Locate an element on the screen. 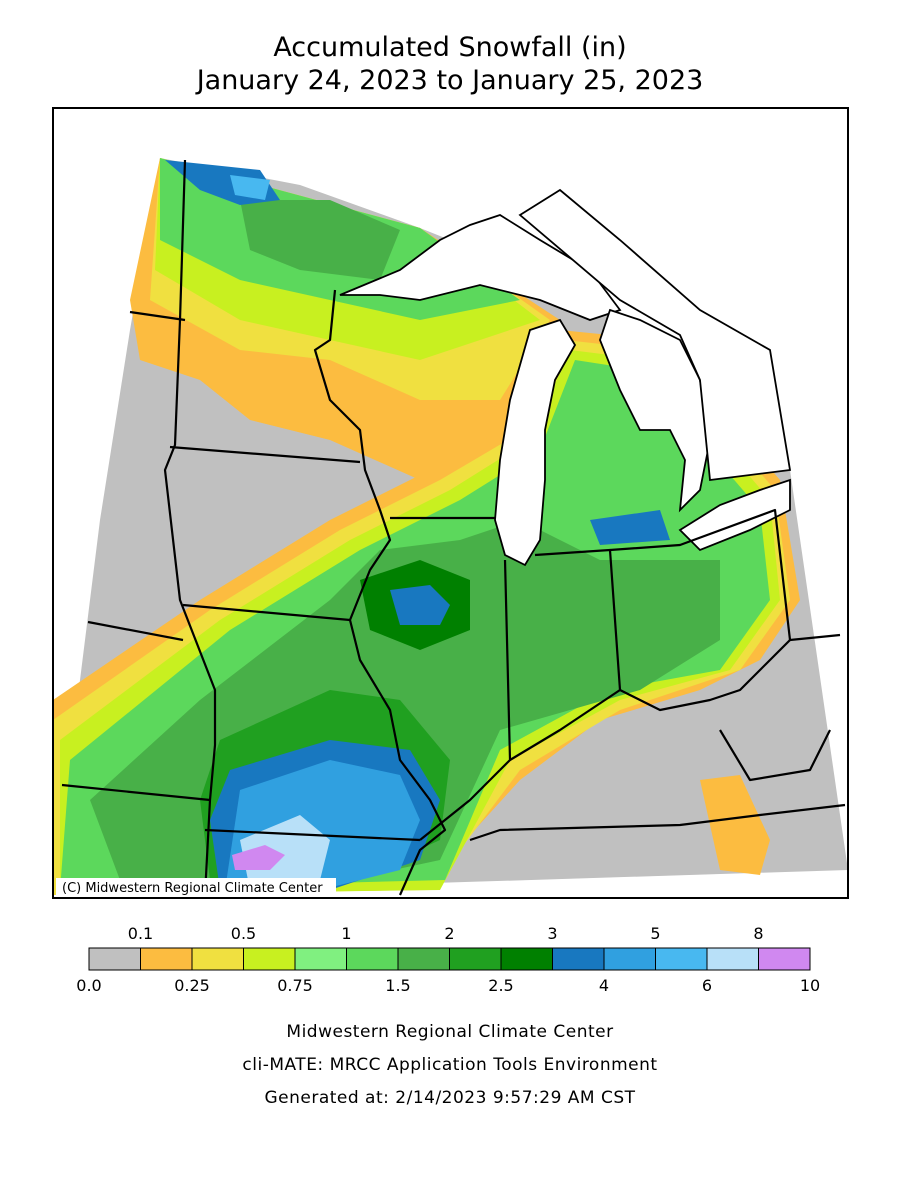  legend-label: 8 is located at coordinates (758, 933).